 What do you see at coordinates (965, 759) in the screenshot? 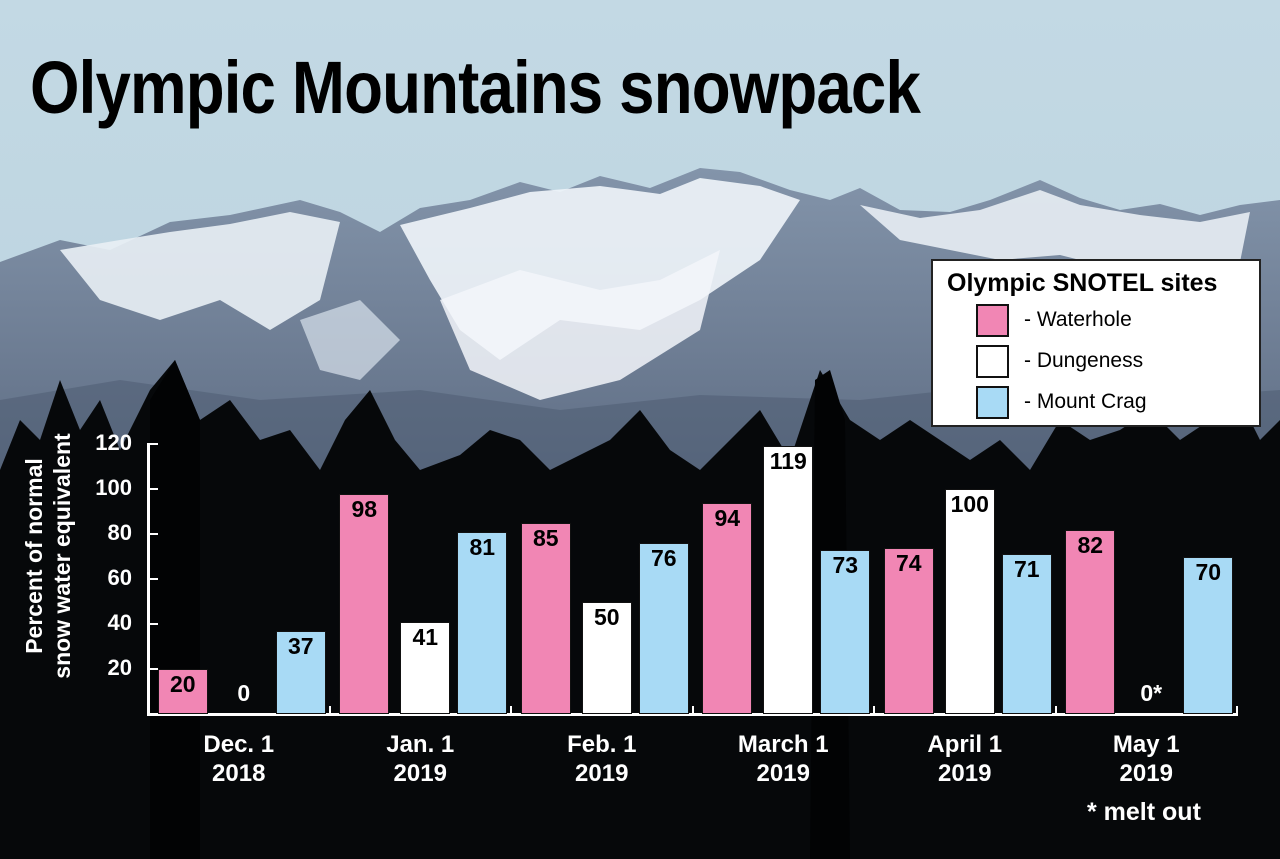
I see `x-category-label: April 1 2019` at bounding box center [965, 759].